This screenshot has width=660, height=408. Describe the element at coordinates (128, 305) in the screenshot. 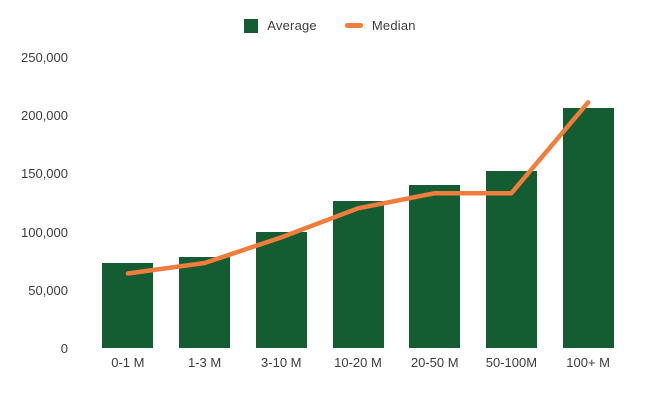

I see `bar-0-1 M` at that location.